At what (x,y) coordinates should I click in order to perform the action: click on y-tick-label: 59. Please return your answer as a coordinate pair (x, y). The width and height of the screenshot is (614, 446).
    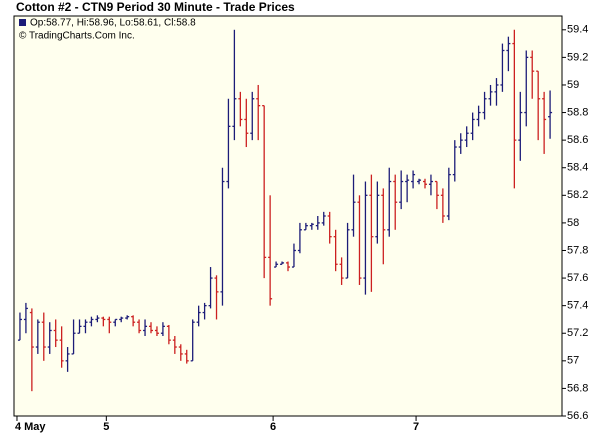
    Looking at the image, I should click on (573, 85).